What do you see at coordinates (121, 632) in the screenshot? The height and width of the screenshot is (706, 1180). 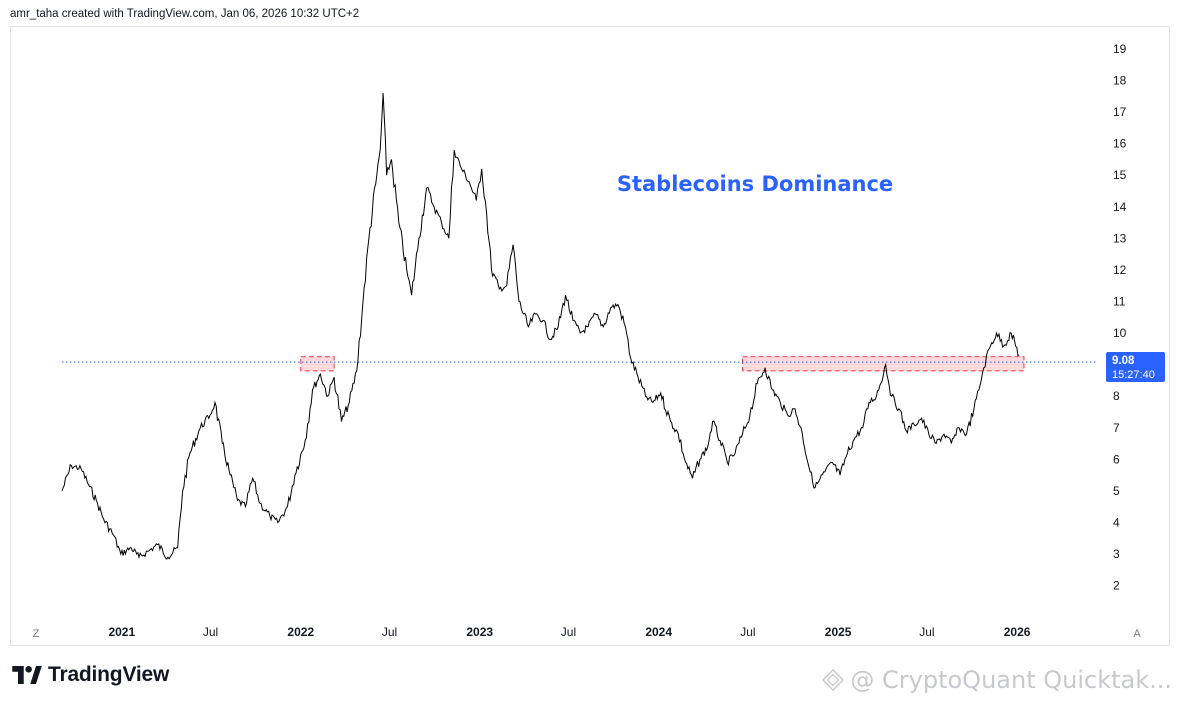 I see `x-tick-label: 2021` at bounding box center [121, 632].